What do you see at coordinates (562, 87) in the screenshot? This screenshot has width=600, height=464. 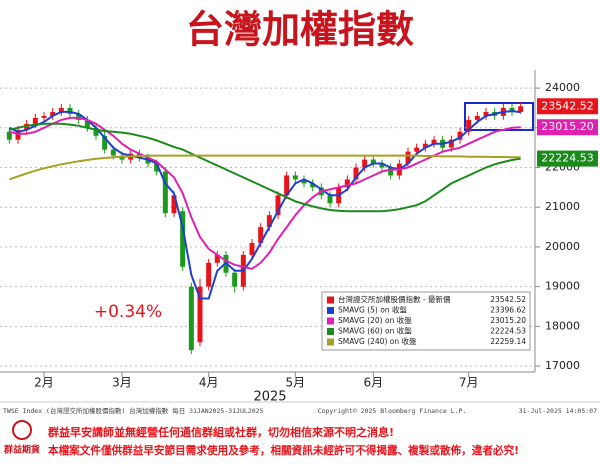 I see `y-tick-label: 24000` at bounding box center [562, 87].